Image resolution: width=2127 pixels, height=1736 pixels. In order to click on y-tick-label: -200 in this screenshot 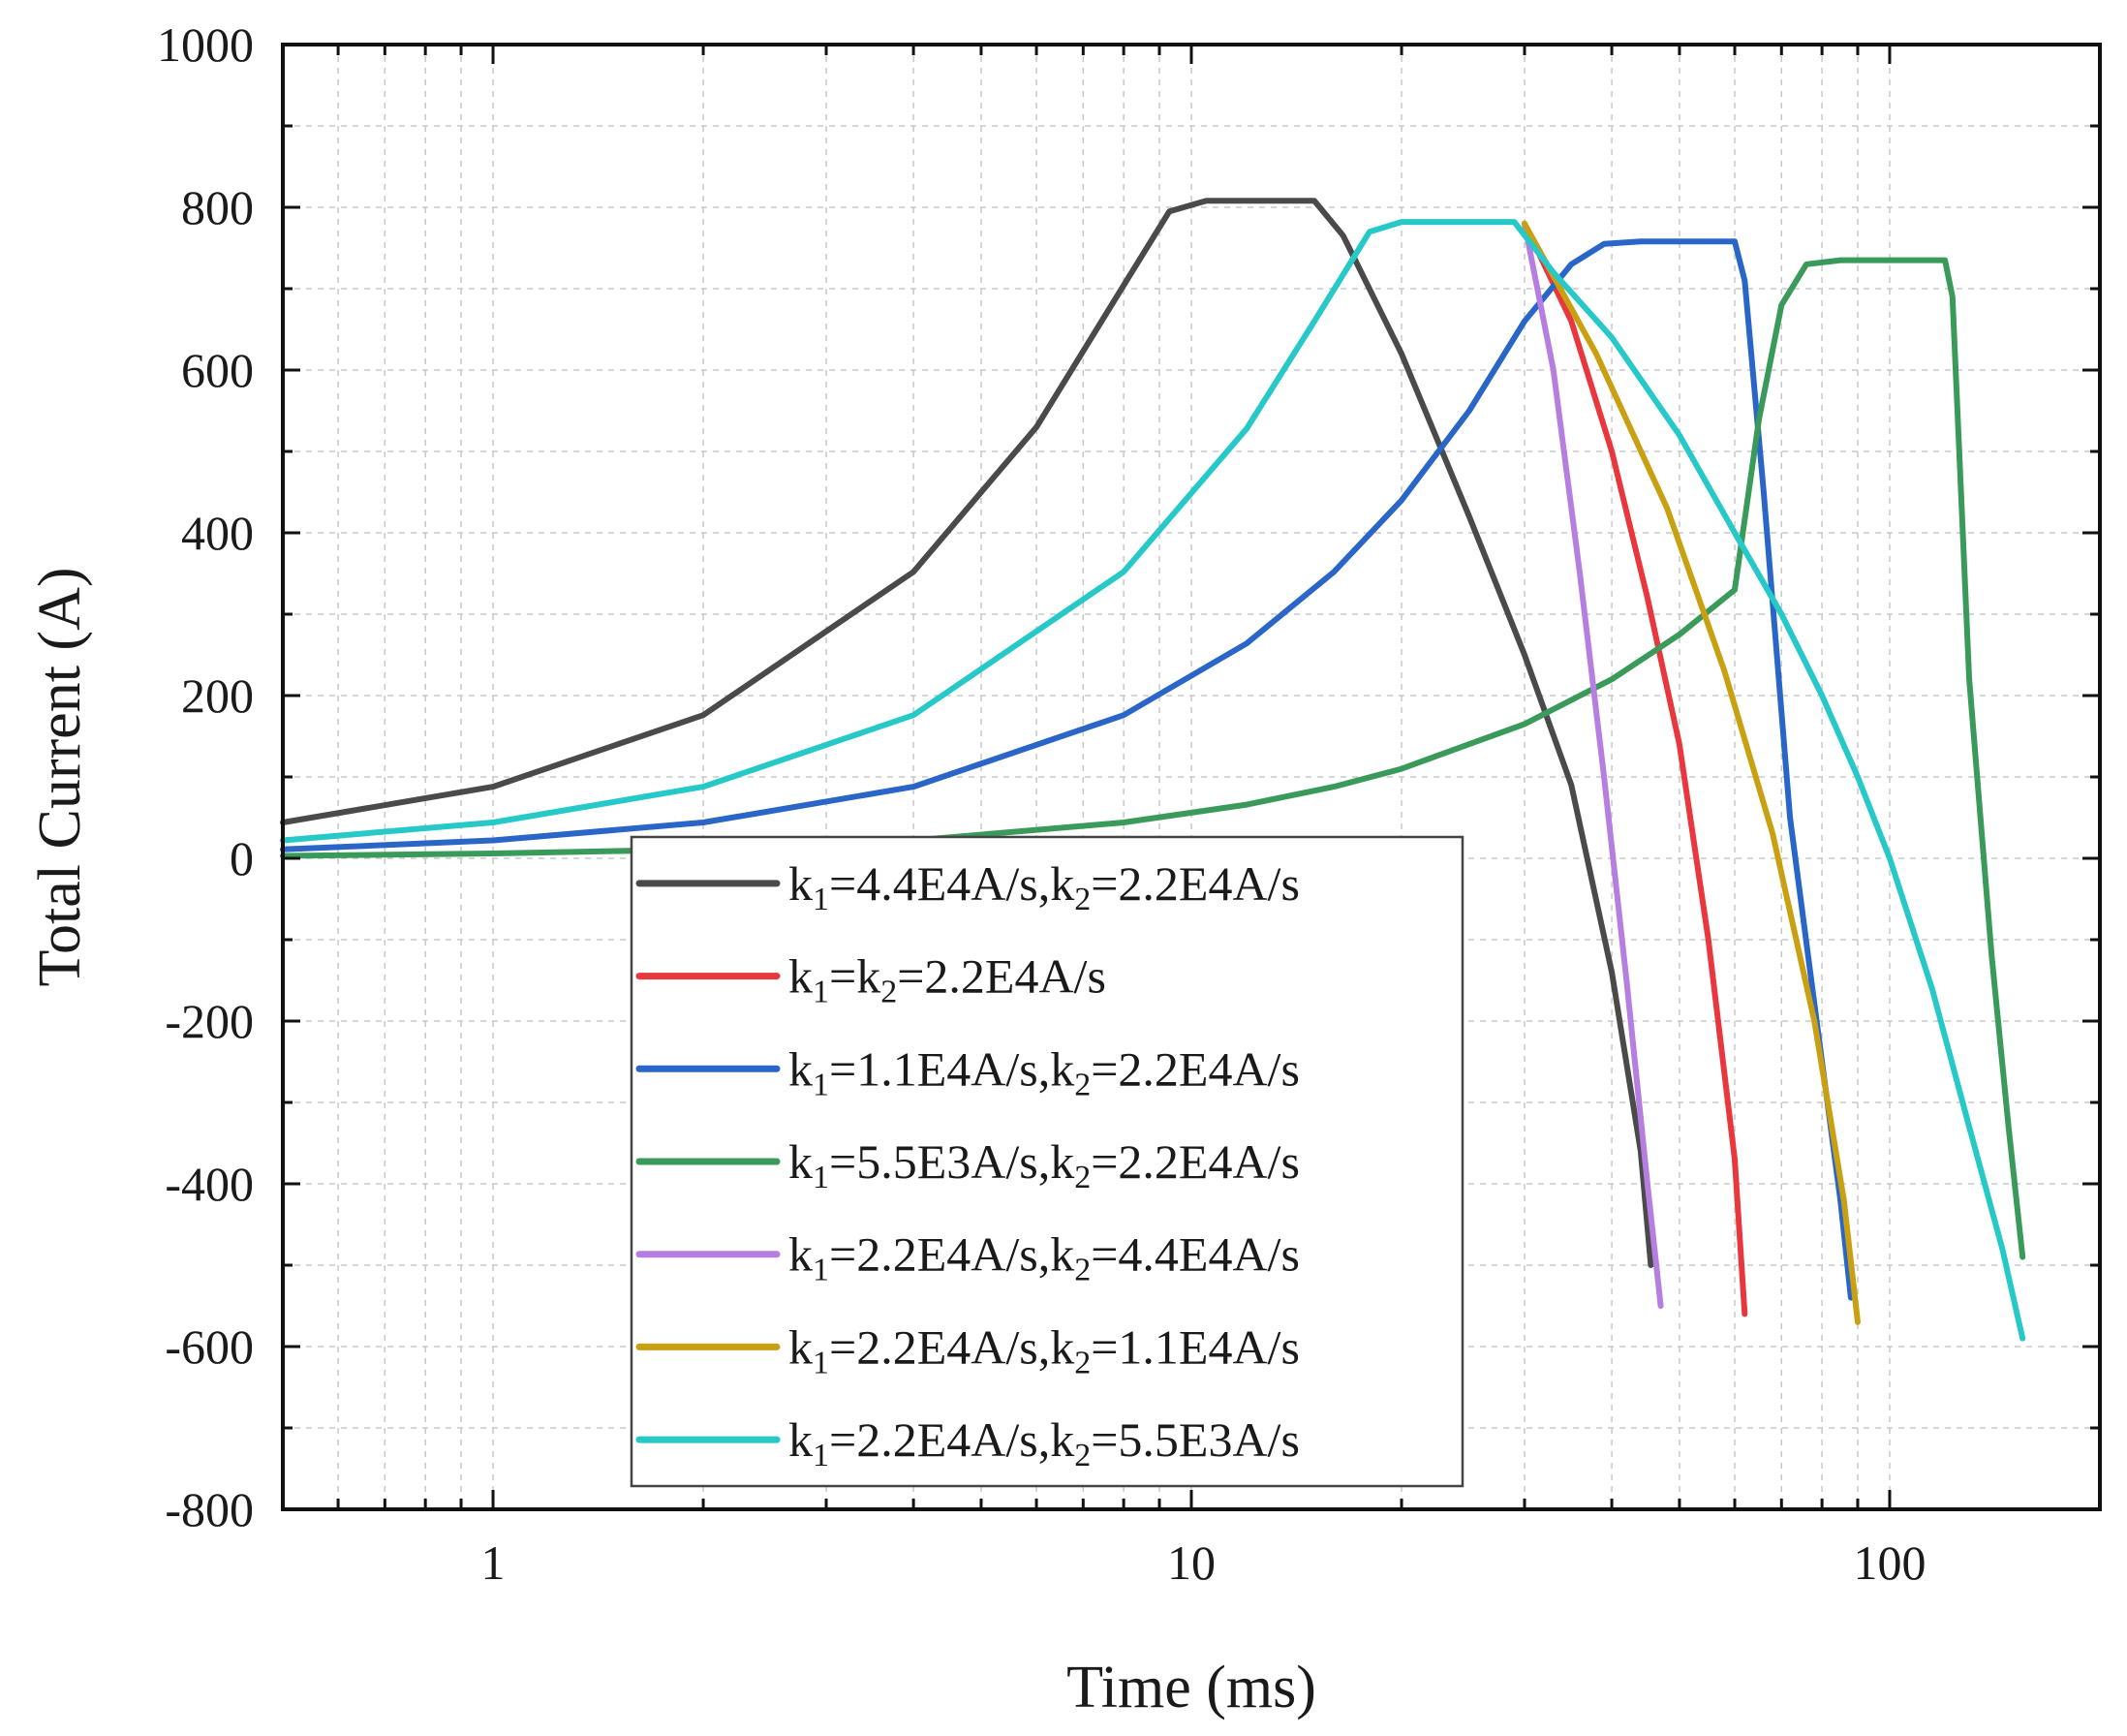, I will do `click(209, 1021)`.